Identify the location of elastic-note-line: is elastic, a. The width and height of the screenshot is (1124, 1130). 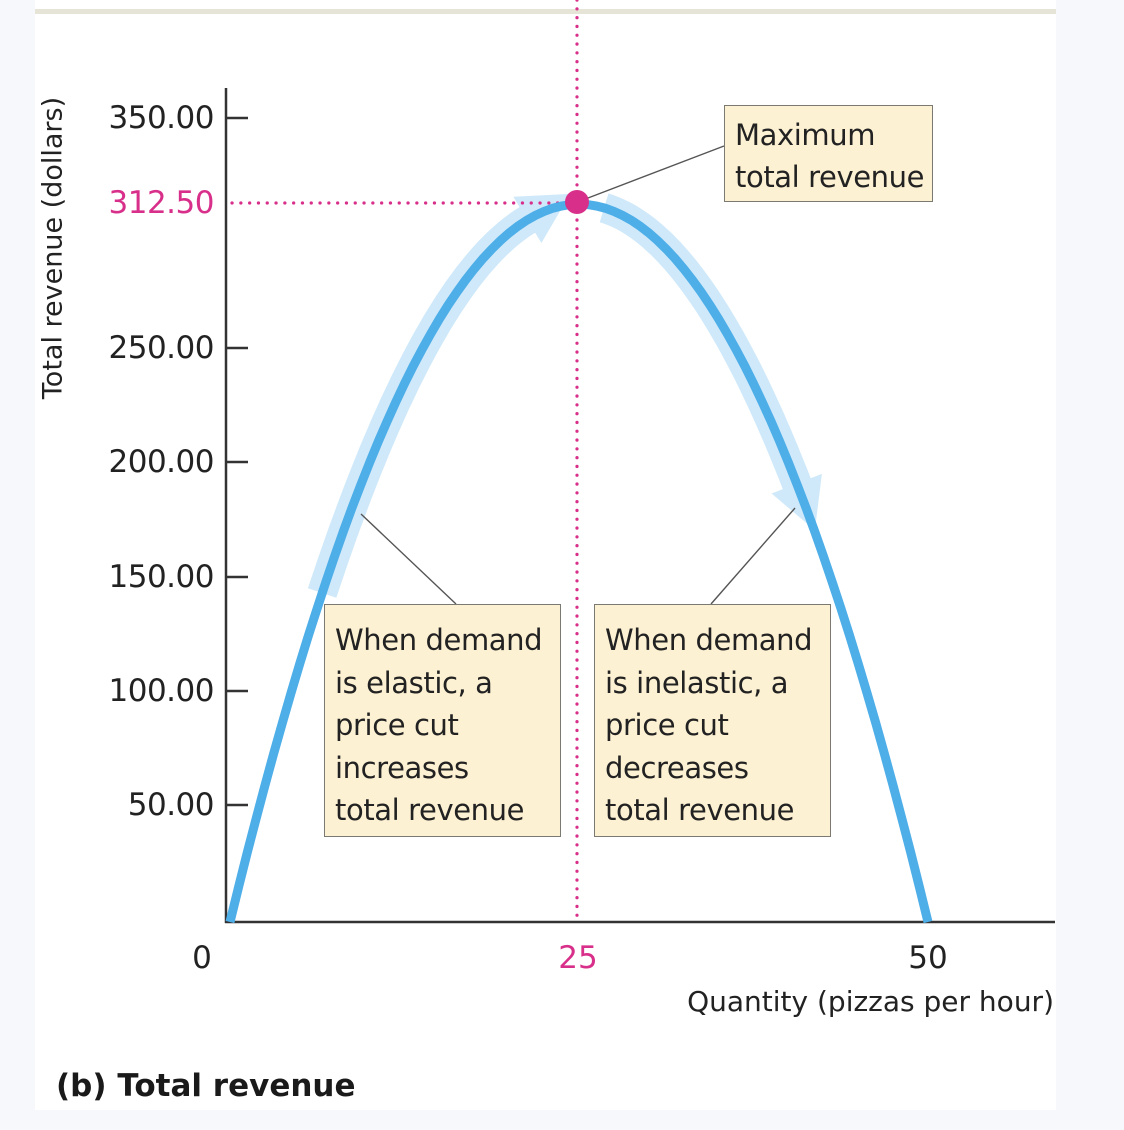
(414, 682).